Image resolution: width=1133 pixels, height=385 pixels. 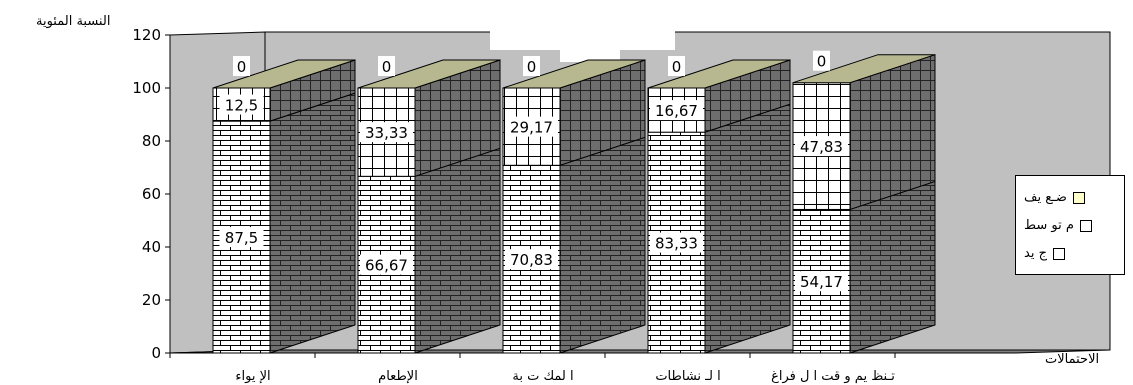 I want to click on y-axis-label: النسبة المئوية, so click(x=73, y=21).